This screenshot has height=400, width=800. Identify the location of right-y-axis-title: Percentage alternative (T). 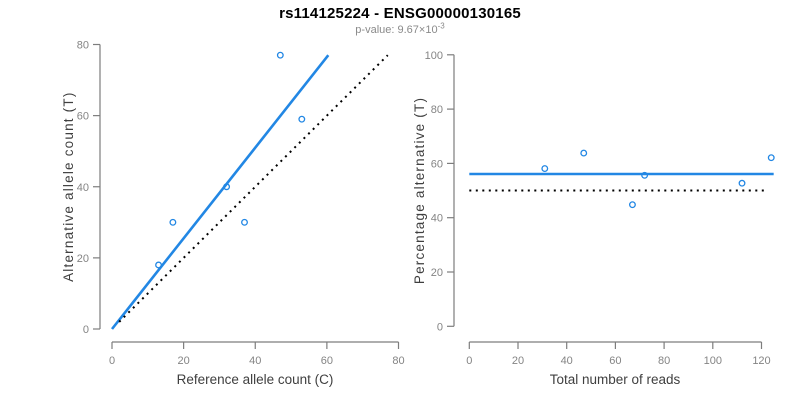
(419, 190).